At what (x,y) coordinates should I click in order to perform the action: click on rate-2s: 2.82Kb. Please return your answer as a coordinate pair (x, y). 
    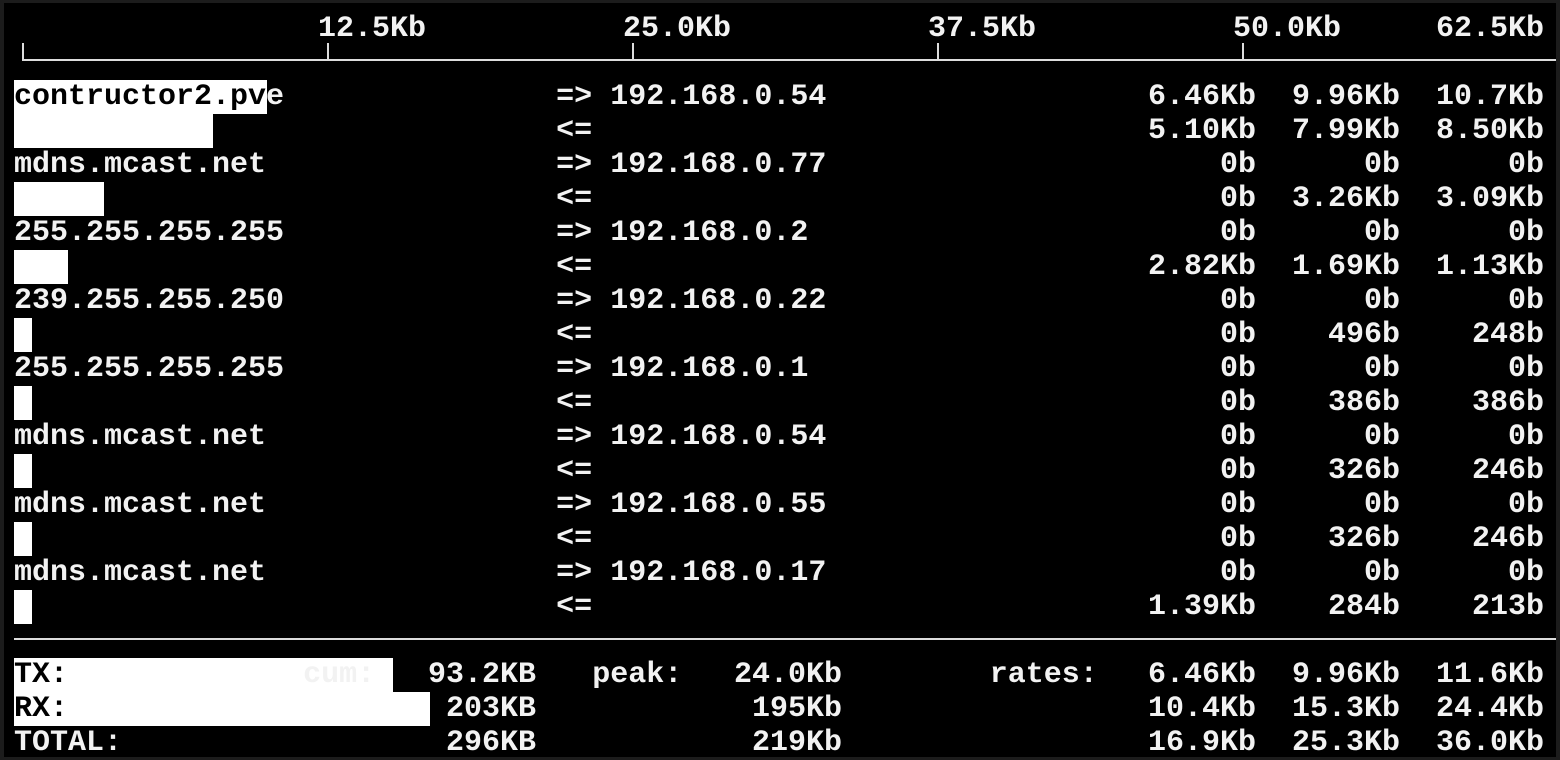
    Looking at the image, I should click on (1201, 267).